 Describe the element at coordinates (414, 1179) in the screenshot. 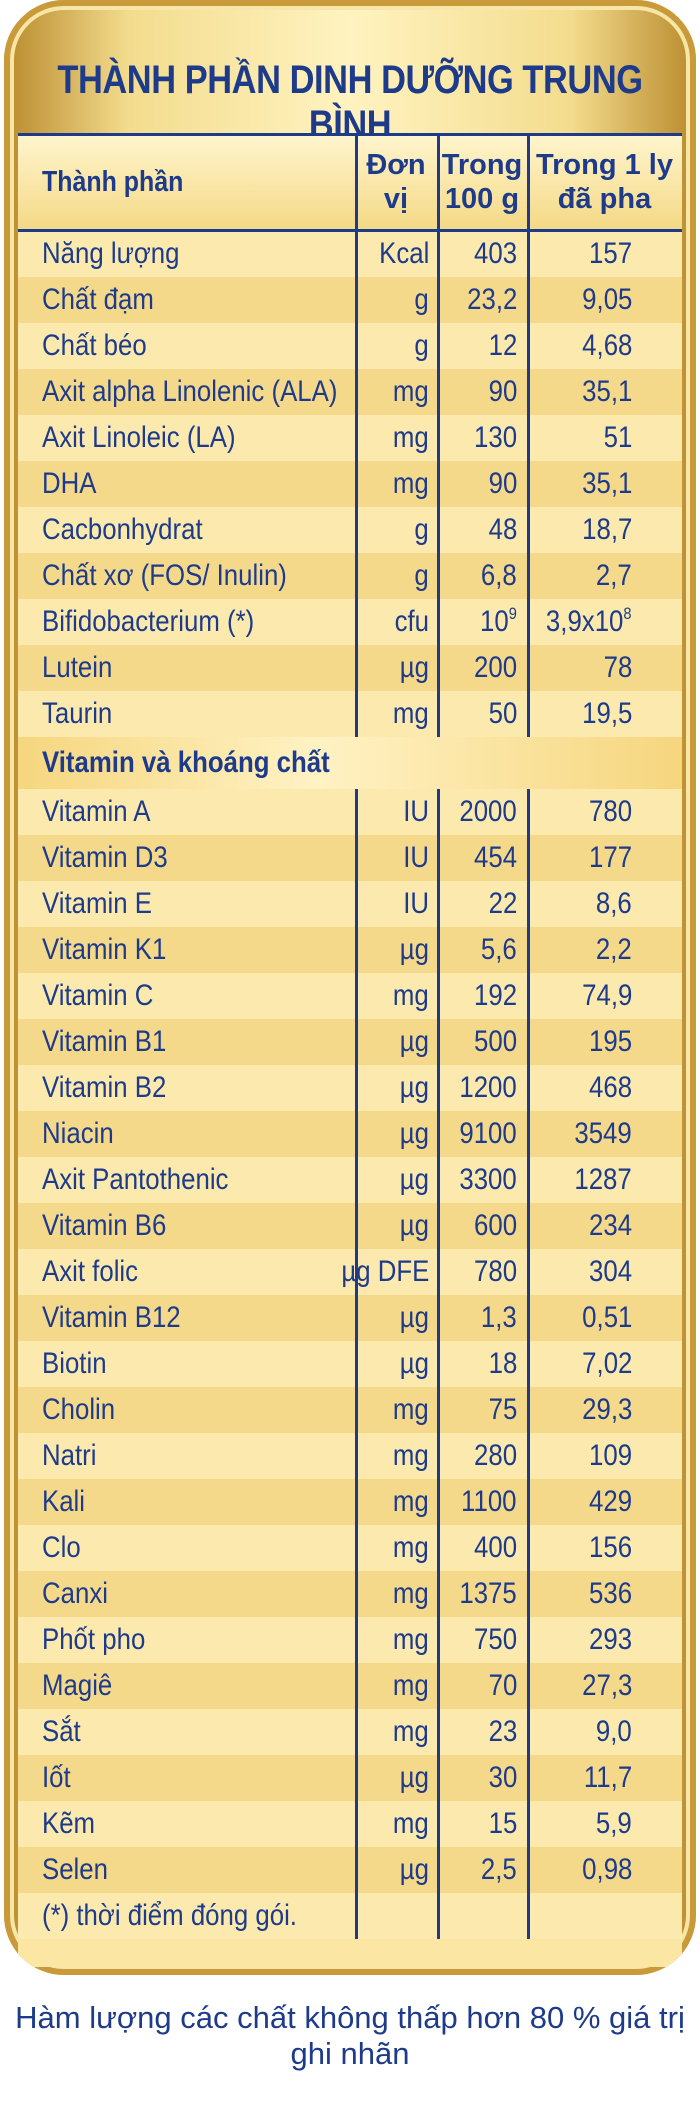

I see `nutrient-unit: µg` at that location.